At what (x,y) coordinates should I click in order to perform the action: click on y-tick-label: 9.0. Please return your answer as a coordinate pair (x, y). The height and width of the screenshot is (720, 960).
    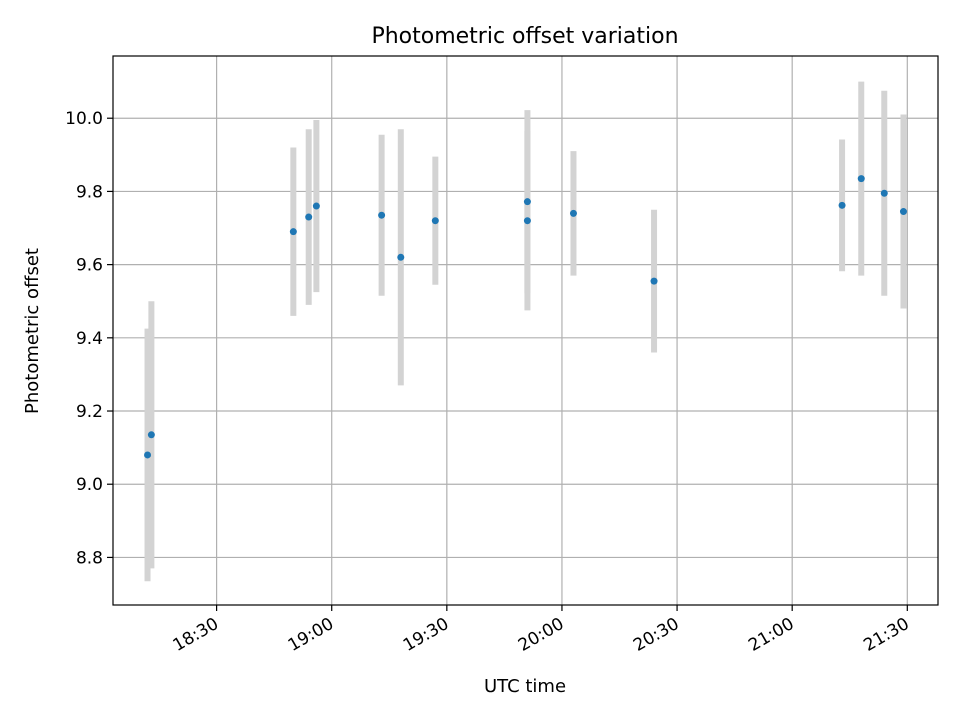
    Looking at the image, I should click on (89, 485).